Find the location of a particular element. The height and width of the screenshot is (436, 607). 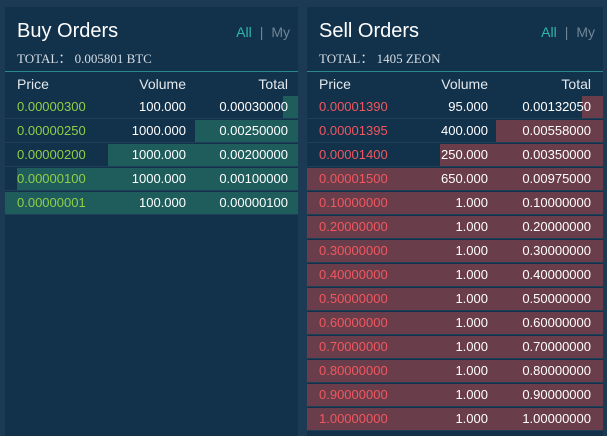

order-price: 0.60000000 is located at coordinates (353, 322).